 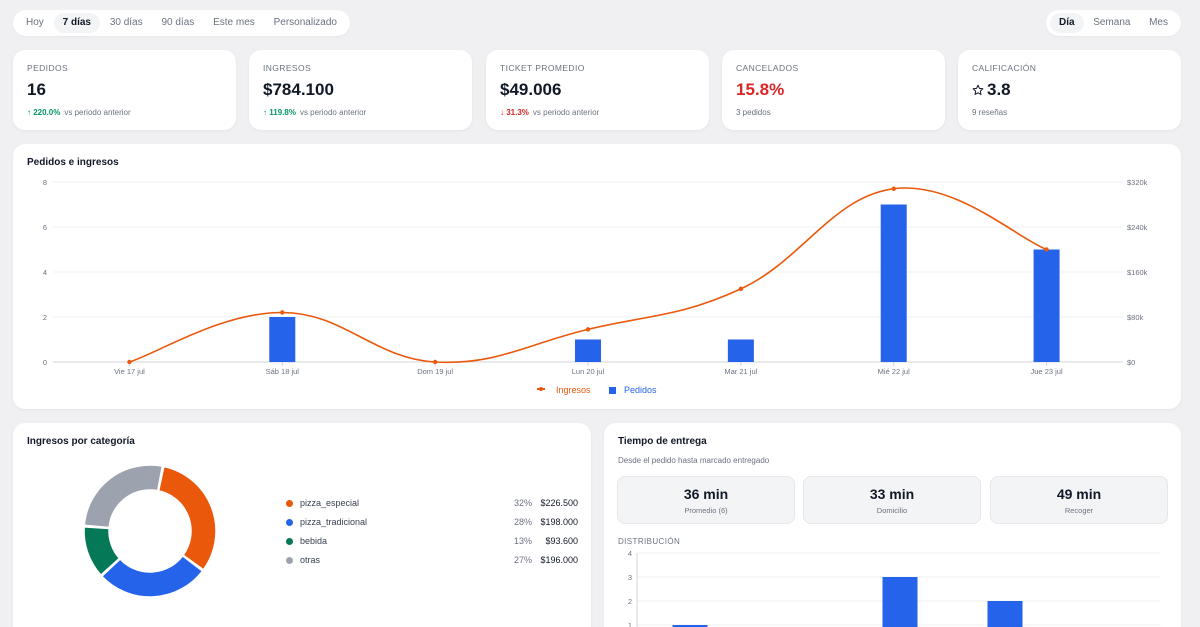 I want to click on x-tick-label: Mar 21 jul, so click(x=740, y=371).